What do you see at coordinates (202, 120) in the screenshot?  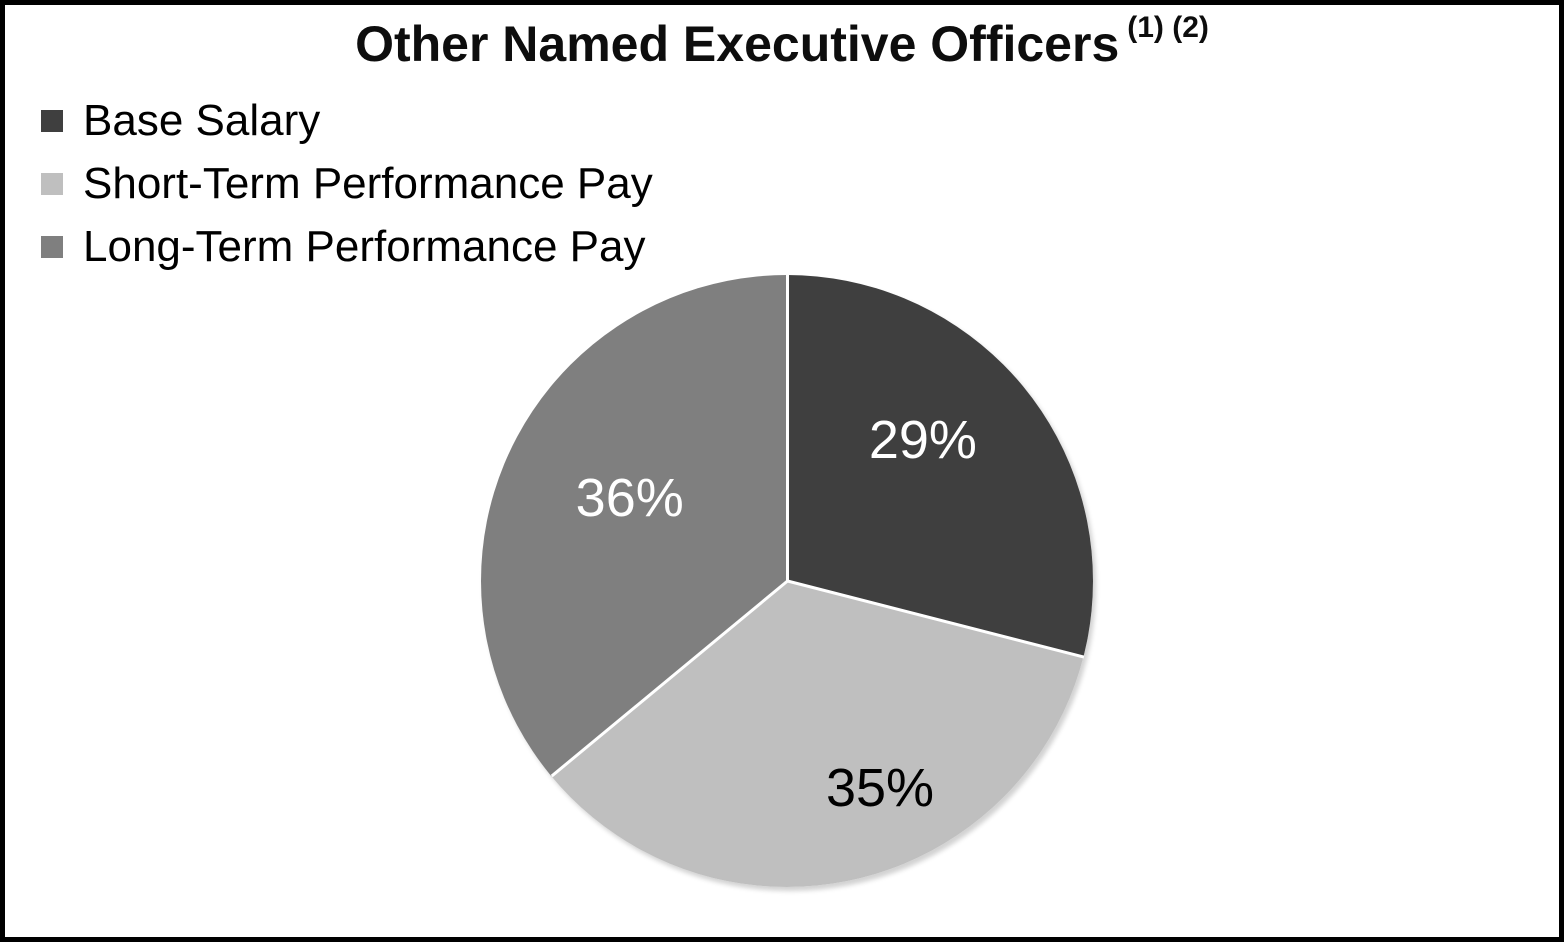 I see `legend-label-base-salary: Base Salary` at bounding box center [202, 120].